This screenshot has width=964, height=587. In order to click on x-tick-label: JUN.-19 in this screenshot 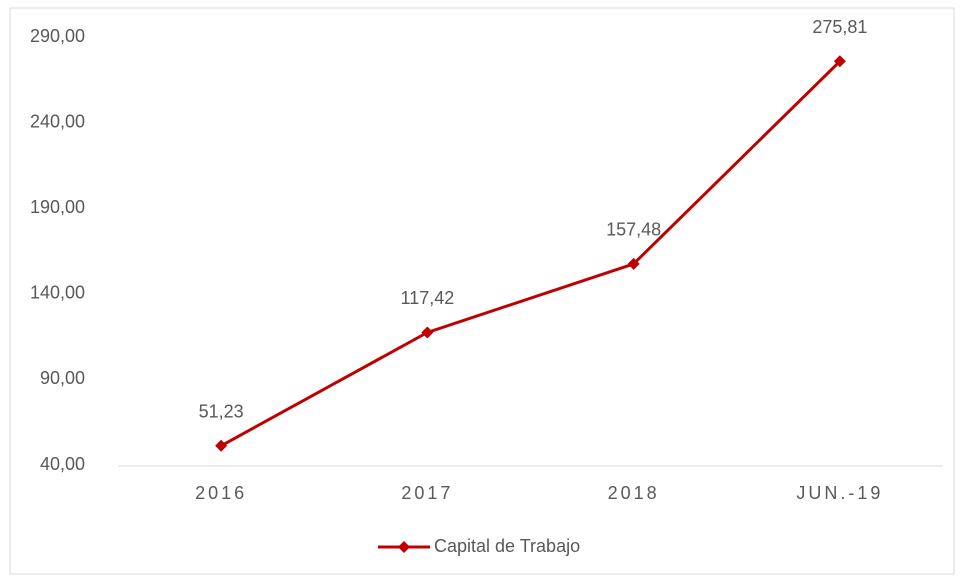, I will do `click(839, 493)`.